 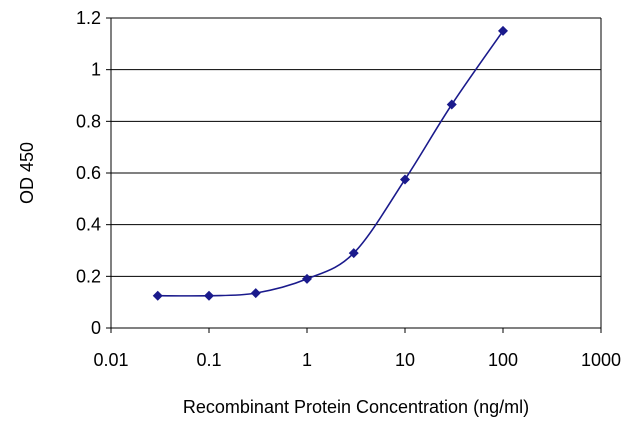 I want to click on y-tick-label: 0.2, so click(x=88, y=276).